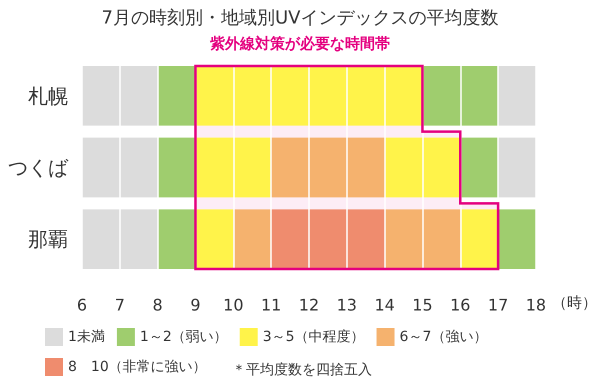 This screenshot has height=387, width=600. What do you see at coordinates (82, 305) in the screenshot?
I see `x-tick-label: 6` at bounding box center [82, 305].